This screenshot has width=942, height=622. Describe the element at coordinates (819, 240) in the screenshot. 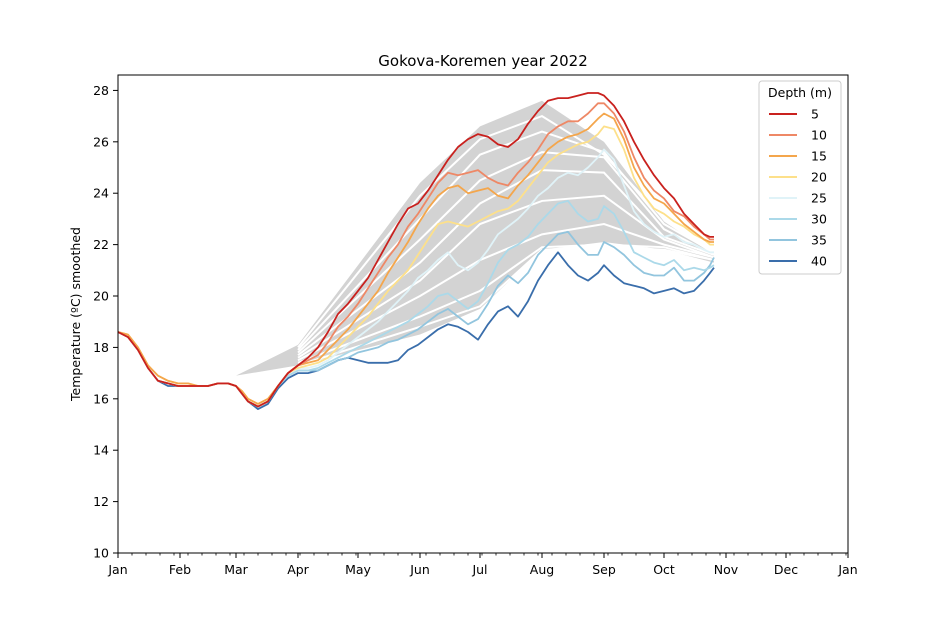

I see `legend-label-35: 35` at that location.